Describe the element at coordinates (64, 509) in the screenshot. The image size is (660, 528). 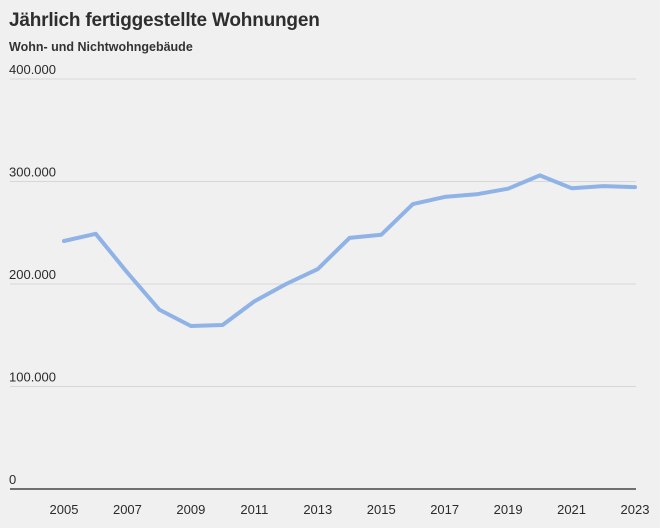
I see `x-tick-label: 2005` at that location.